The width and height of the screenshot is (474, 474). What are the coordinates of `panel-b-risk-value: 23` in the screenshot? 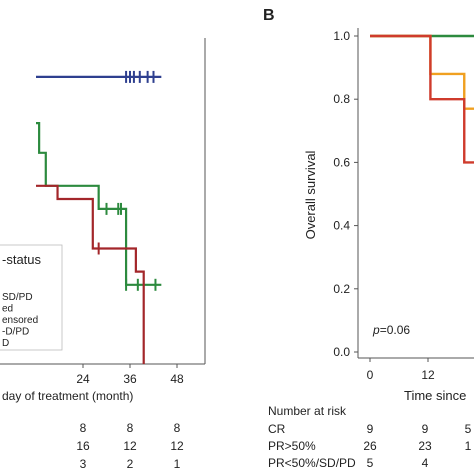 It's located at (425, 446).